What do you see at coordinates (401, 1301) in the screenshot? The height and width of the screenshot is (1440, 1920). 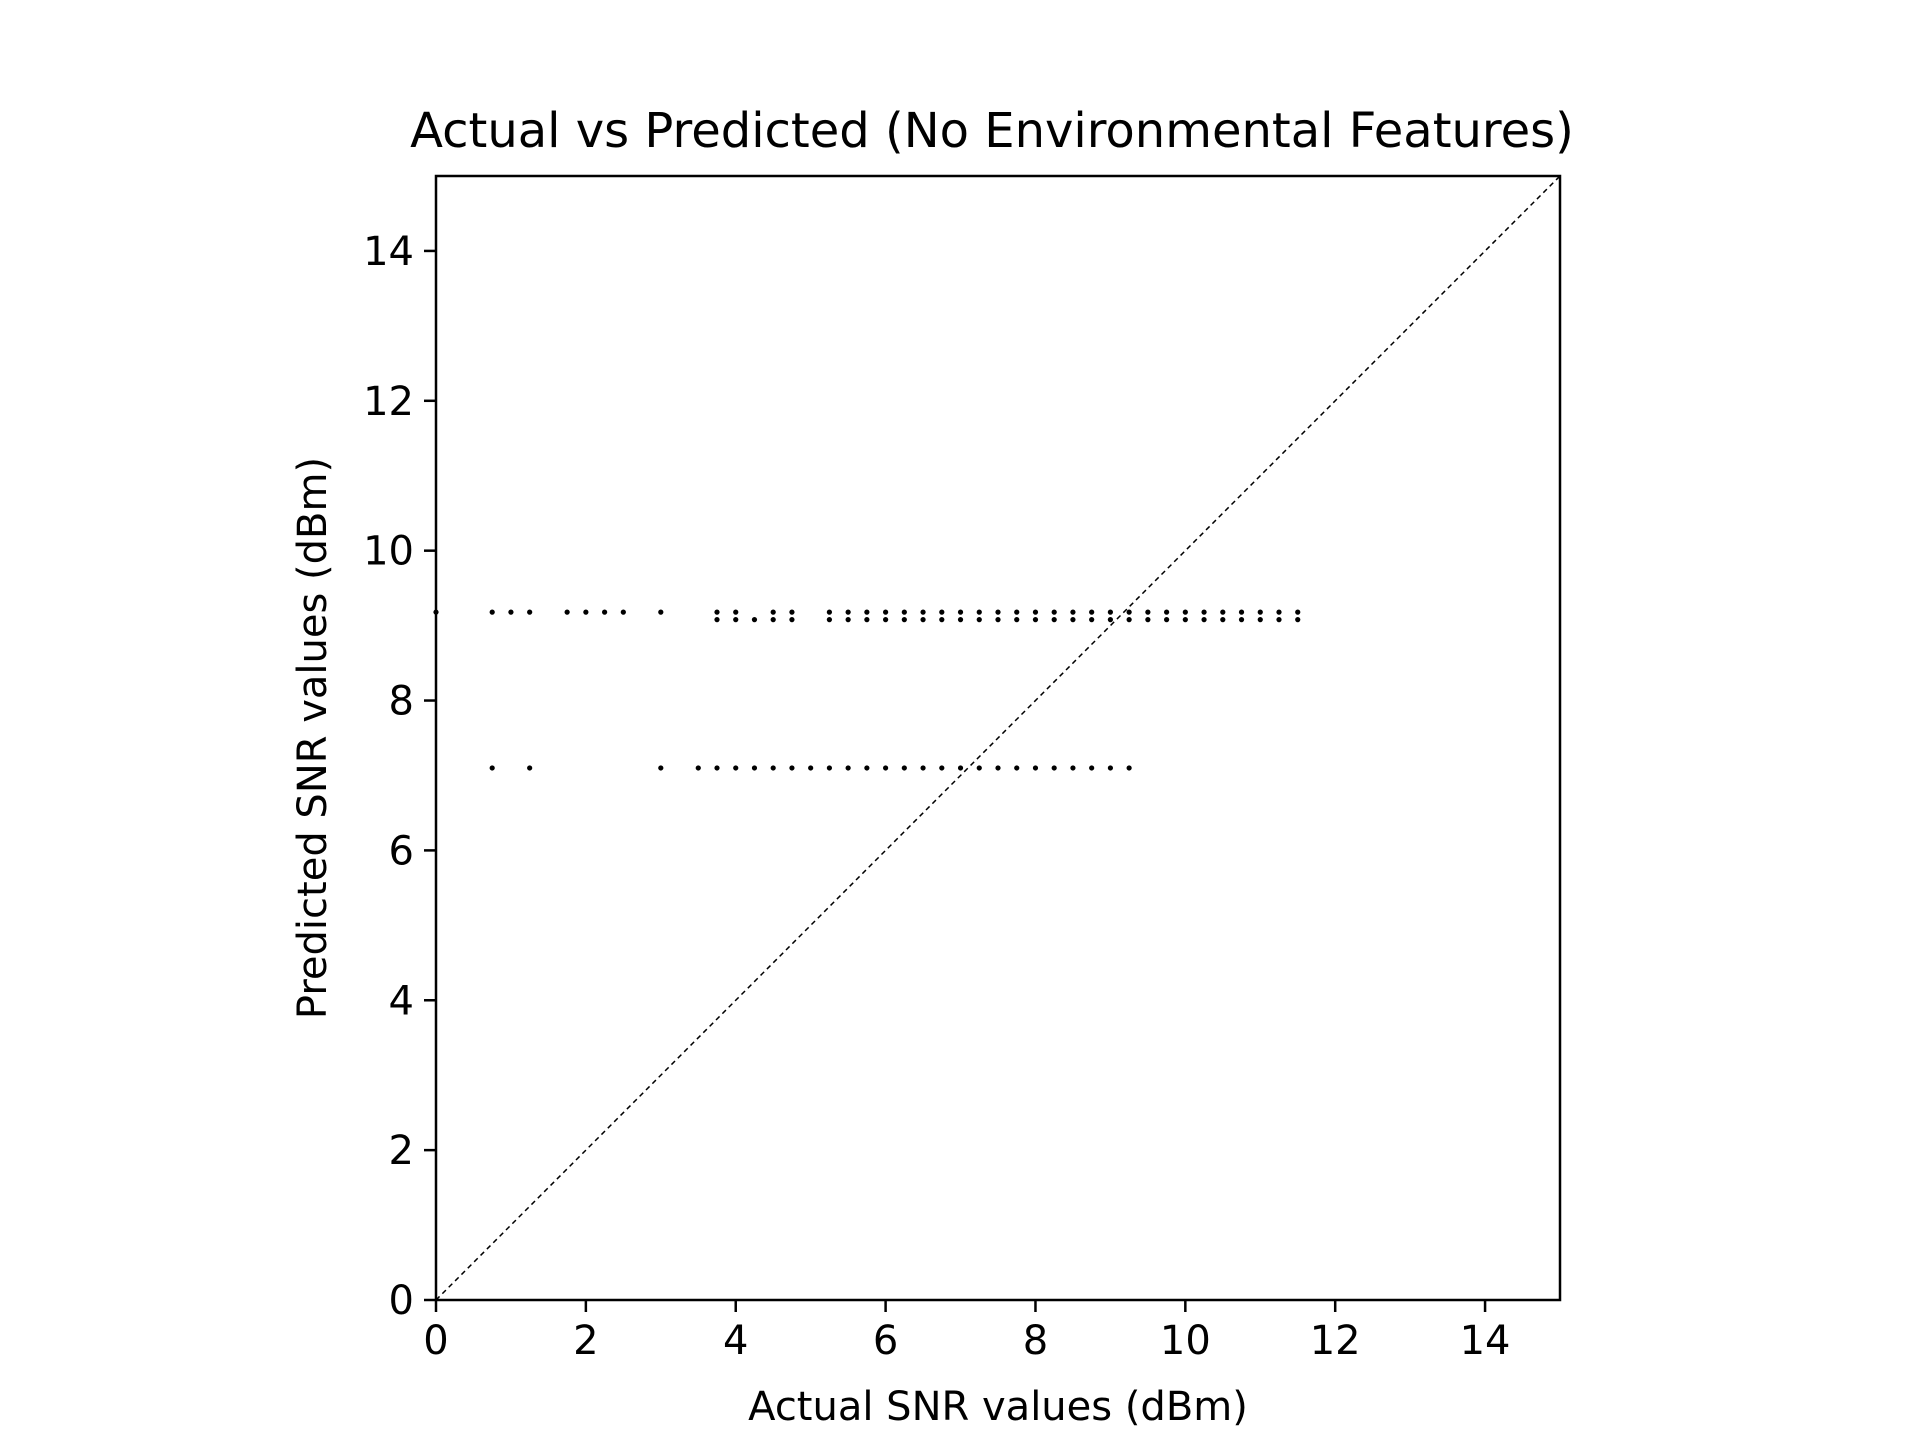 I see `y-tick-label: 0` at bounding box center [401, 1301].